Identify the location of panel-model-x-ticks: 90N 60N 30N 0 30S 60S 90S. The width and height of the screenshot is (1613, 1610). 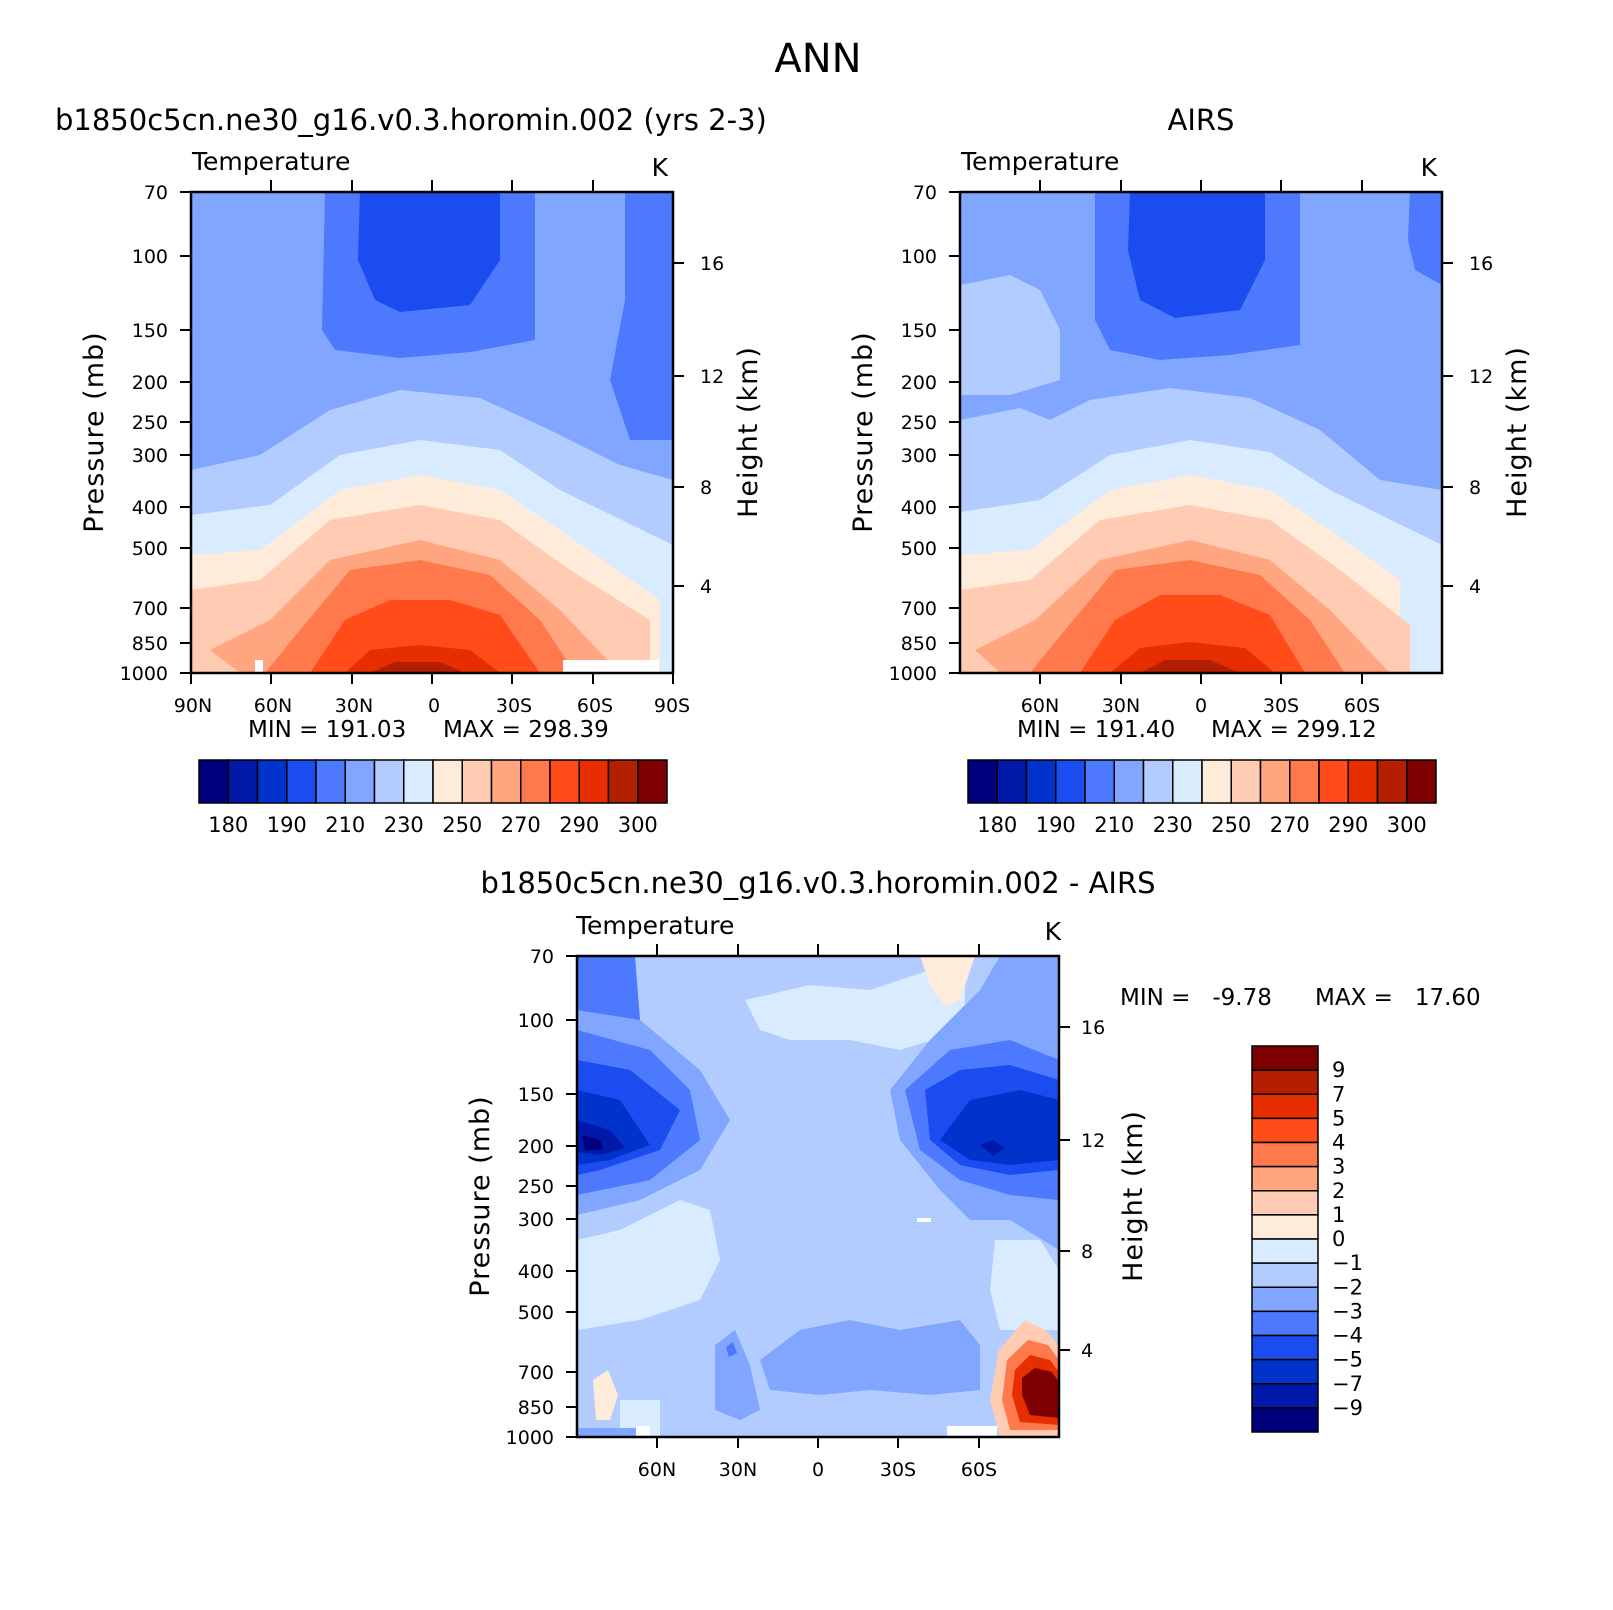
(432, 706).